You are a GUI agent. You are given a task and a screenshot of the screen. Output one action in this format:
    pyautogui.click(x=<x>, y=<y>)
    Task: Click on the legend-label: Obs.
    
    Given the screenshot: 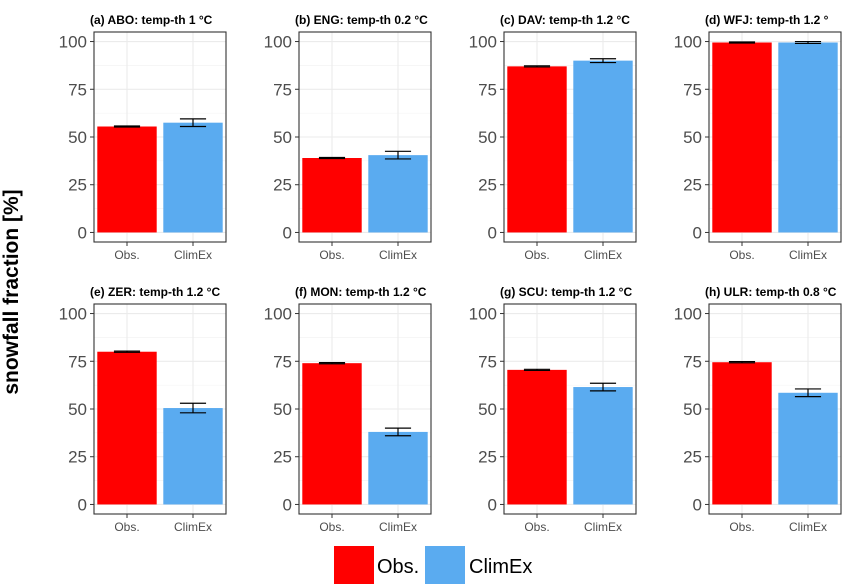 What is the action you would take?
    pyautogui.click(x=398, y=567)
    